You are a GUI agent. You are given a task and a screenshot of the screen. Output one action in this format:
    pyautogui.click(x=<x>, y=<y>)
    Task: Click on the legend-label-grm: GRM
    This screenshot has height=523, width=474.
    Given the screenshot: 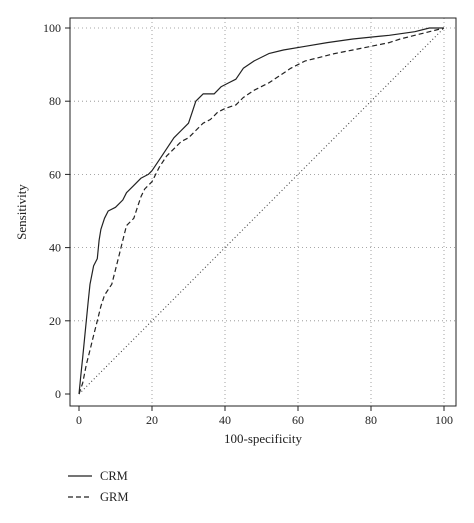 What is the action you would take?
    pyautogui.click(x=114, y=497)
    